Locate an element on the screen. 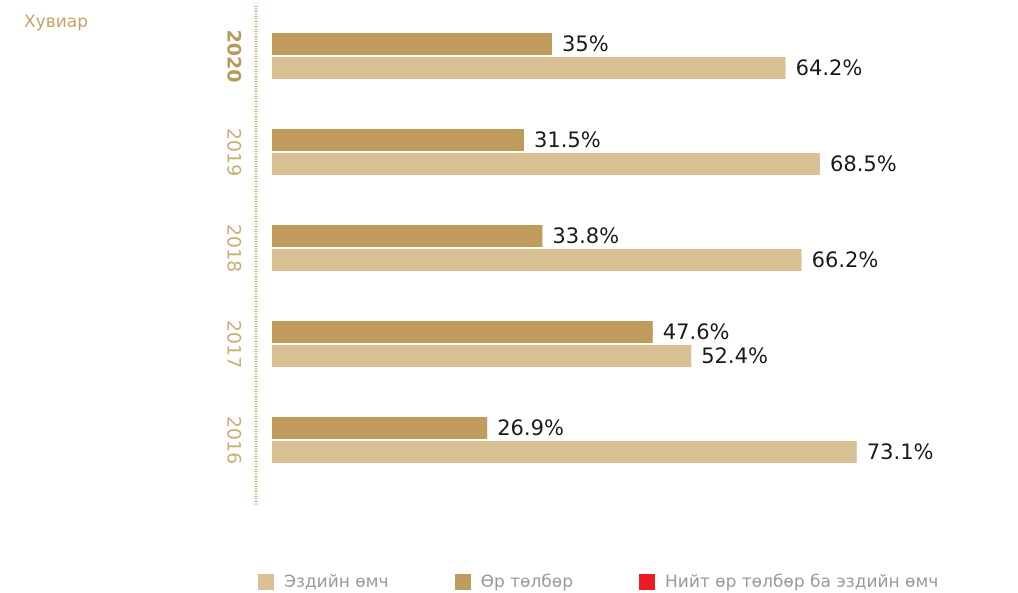 Image resolution: width=1018 pixels, height=593 pixels. unit-label: Хувиар is located at coordinates (56, 22).